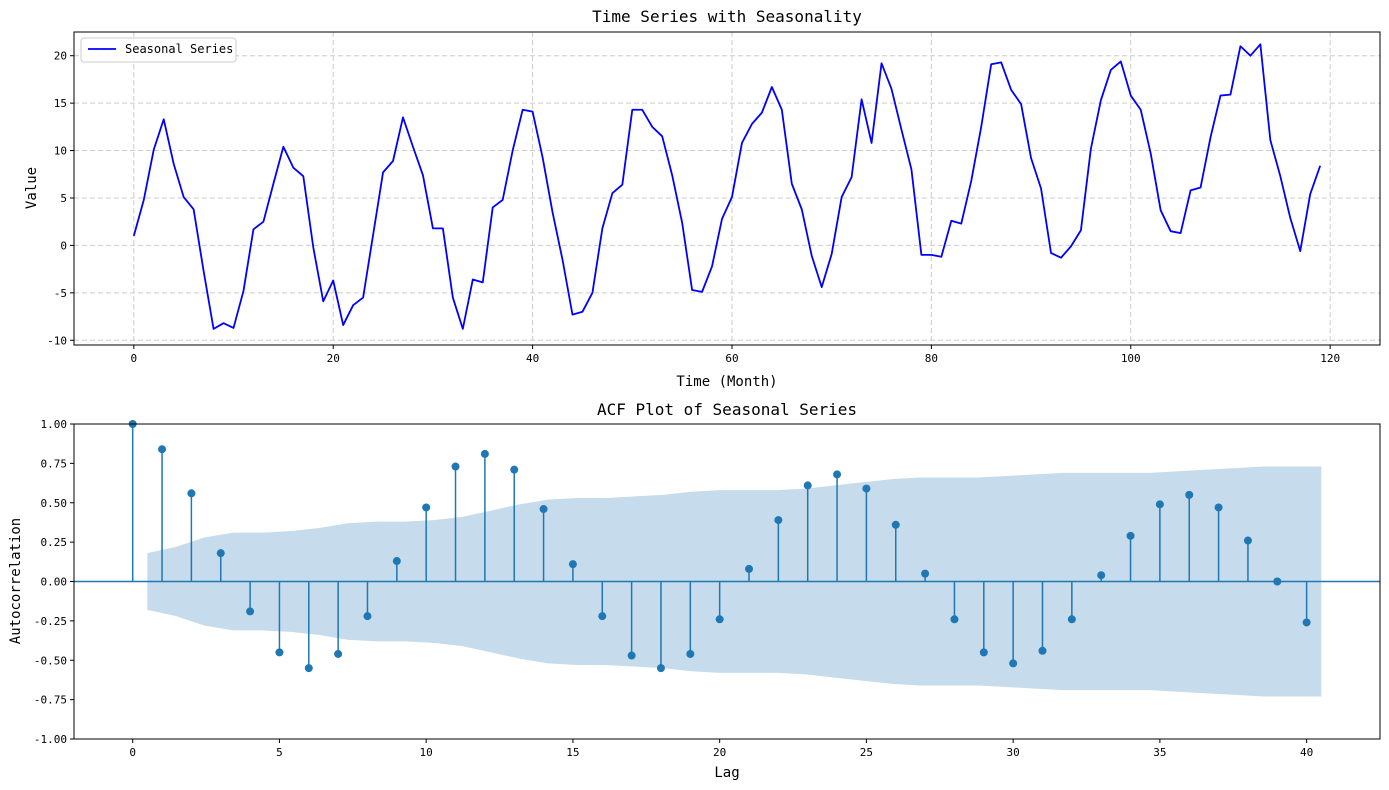  Describe the element at coordinates (60, 56) in the screenshot. I see `y-tick-label: 20` at that location.